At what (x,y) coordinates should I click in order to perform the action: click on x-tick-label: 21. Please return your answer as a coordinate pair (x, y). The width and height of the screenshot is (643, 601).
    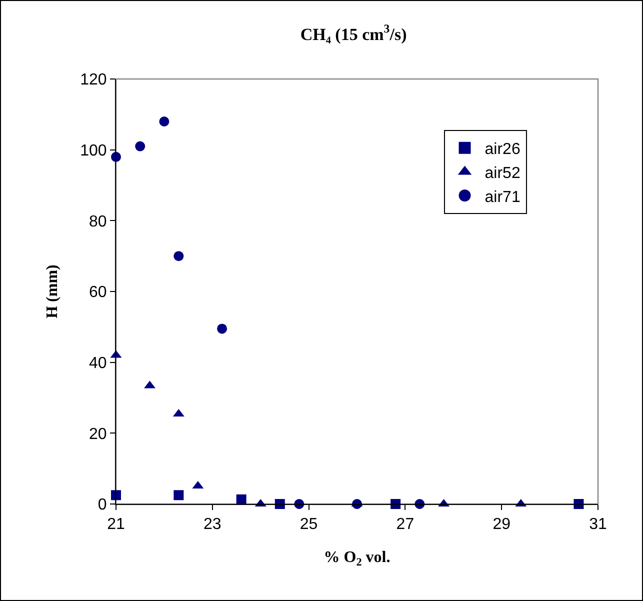
    Looking at the image, I should click on (116, 525).